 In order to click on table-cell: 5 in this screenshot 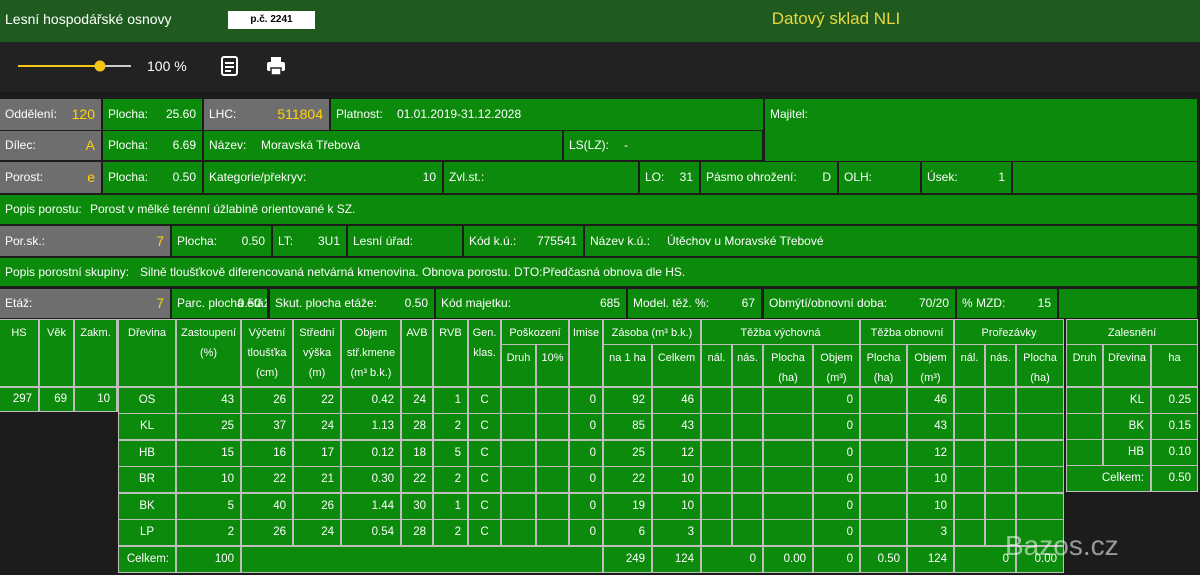, I will do `click(208, 506)`.